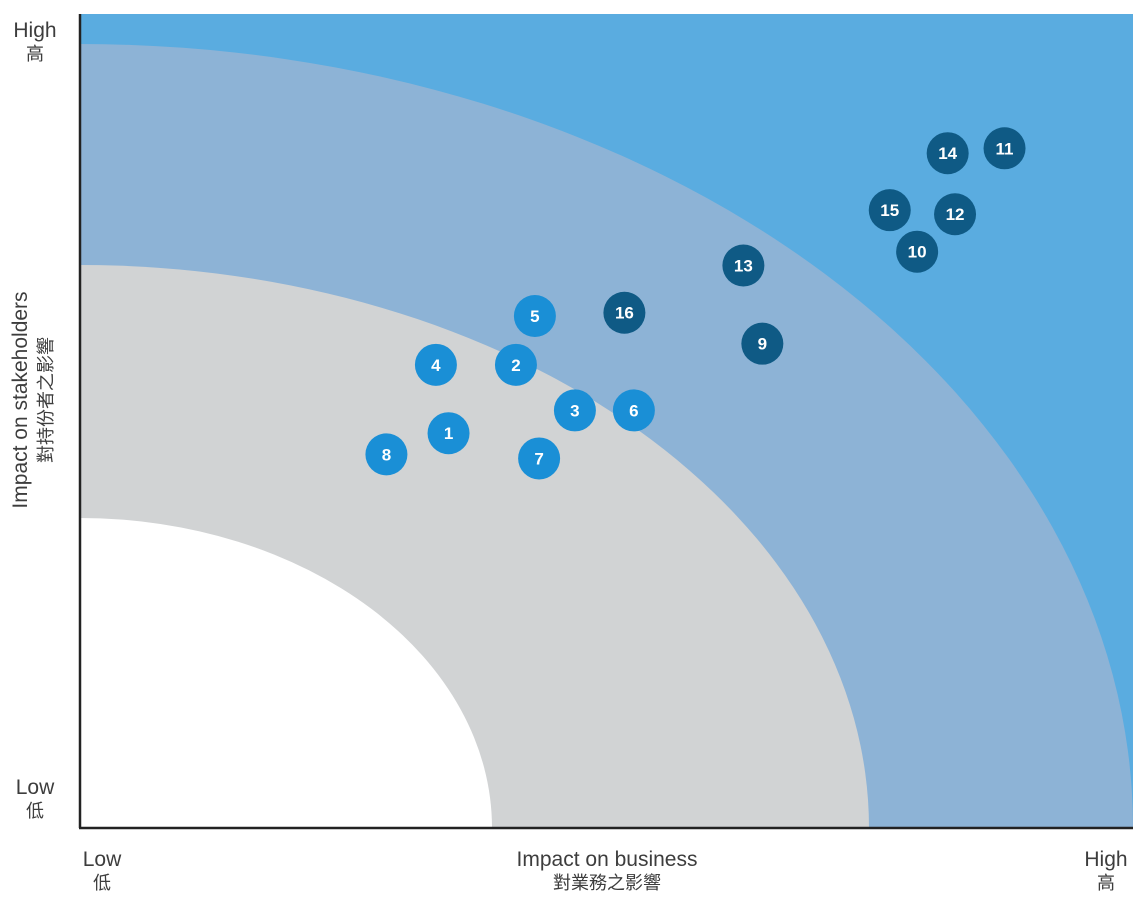 Image resolution: width=1133 pixels, height=900 pixels. I want to click on data-point-5: 5, so click(534, 315).